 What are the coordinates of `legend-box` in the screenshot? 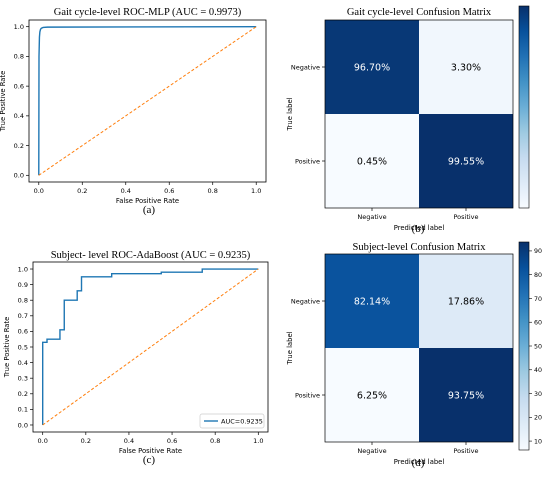 It's located at (232, 421).